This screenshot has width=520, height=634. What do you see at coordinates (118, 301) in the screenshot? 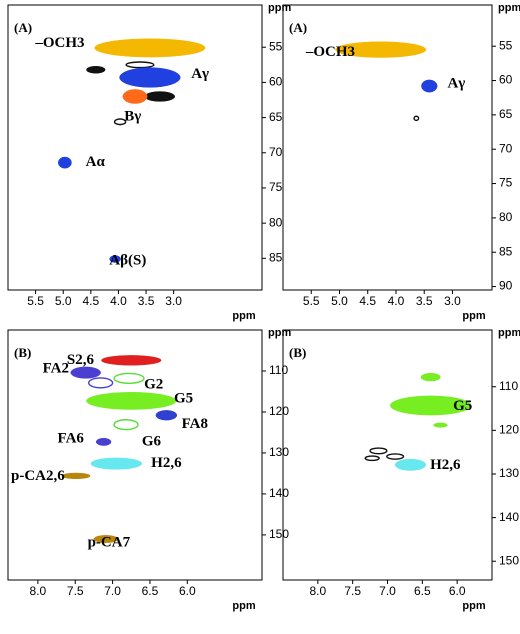
I see `x-tick-label: 4.0` at bounding box center [118, 301].